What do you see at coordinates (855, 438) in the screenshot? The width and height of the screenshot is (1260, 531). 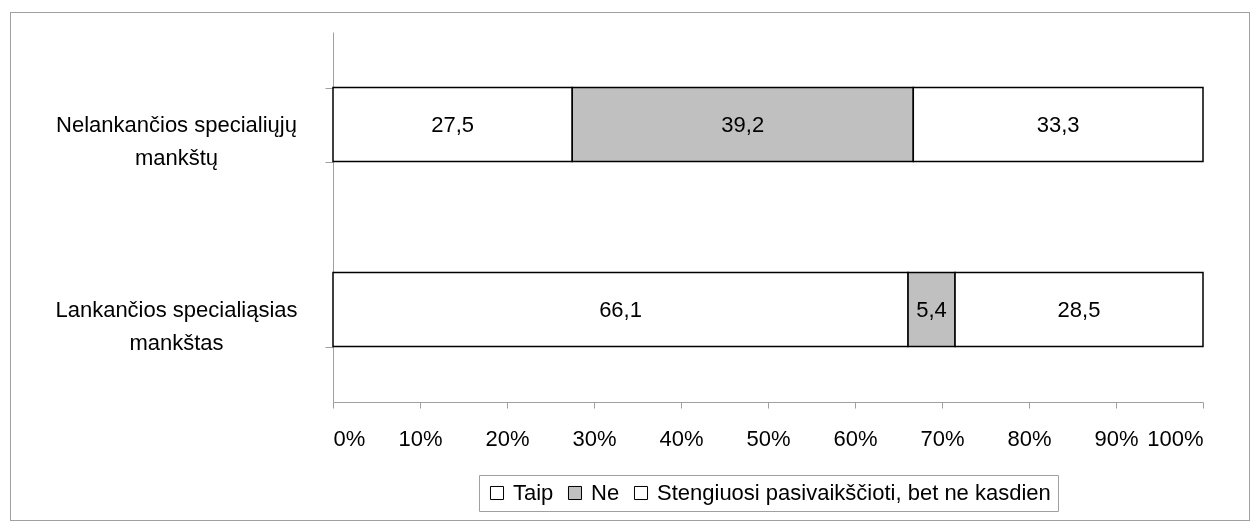 I see `x-tick-label: 60%` at bounding box center [855, 438].